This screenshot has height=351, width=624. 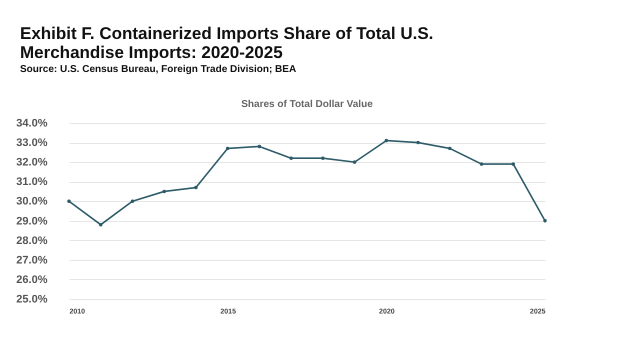 I want to click on chart-subtitle: Shares of Total Dollar Value, so click(x=307, y=104).